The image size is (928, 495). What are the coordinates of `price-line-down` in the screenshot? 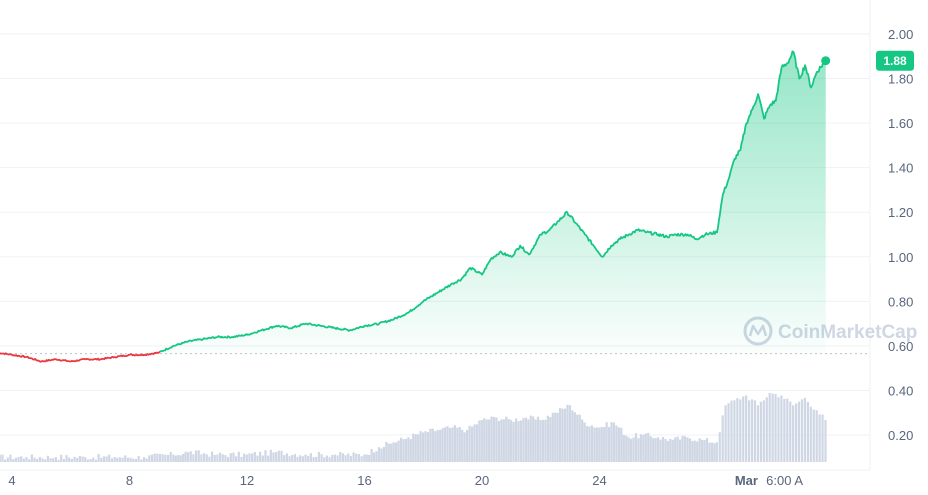 It's located at (80, 356).